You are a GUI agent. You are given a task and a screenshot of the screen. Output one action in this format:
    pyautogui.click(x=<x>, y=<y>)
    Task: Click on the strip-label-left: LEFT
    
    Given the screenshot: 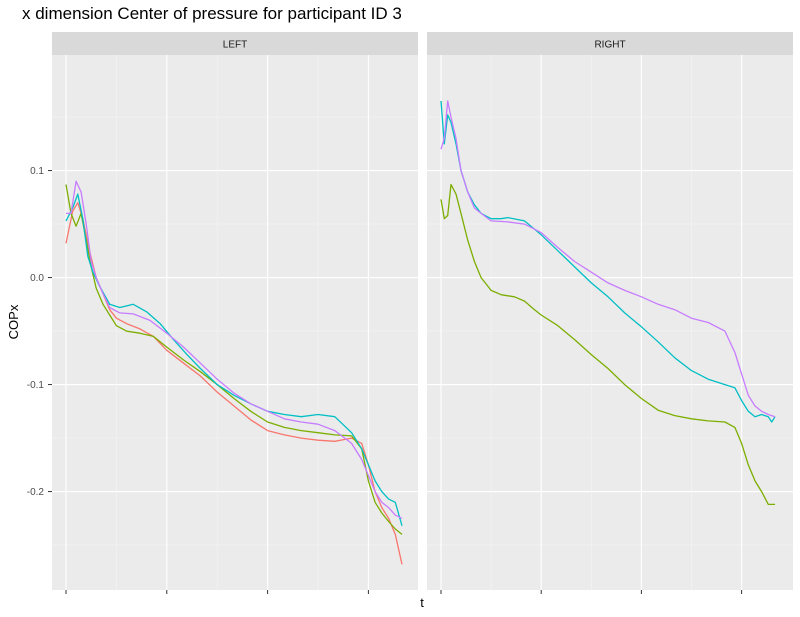 What is the action you would take?
    pyautogui.click(x=235, y=45)
    